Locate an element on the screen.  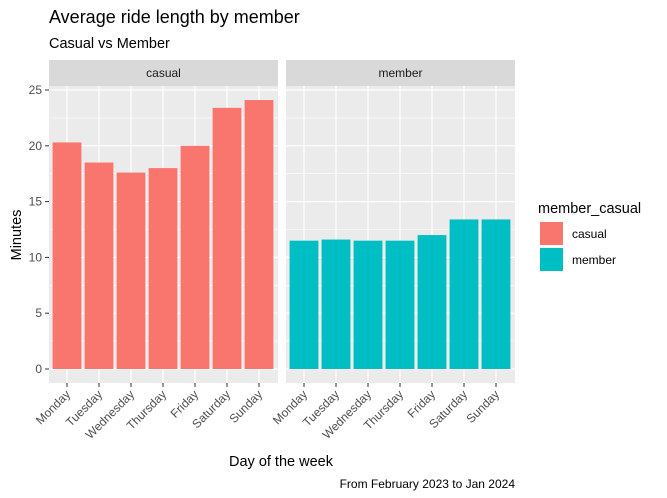
bar-member-saturday is located at coordinates (464, 294).